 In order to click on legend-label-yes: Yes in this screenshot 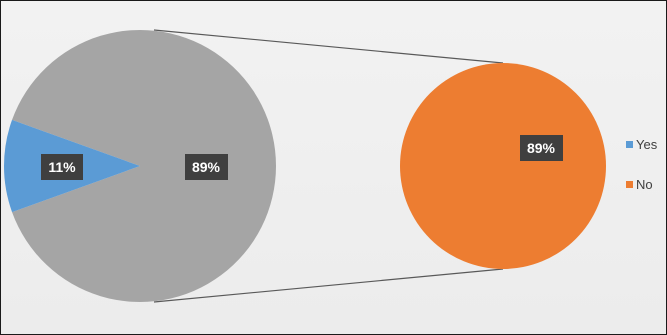, I will do `click(647, 144)`.